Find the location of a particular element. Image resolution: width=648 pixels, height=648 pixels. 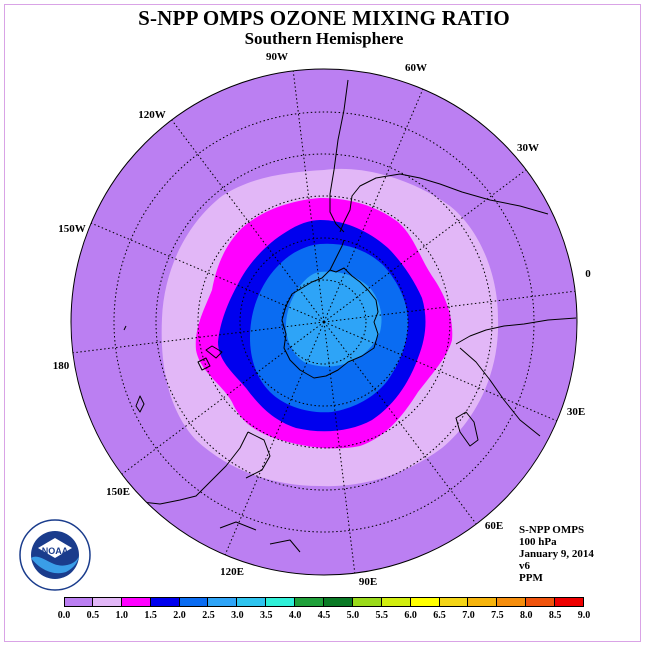

colorbar-tick-label: 3.0 is located at coordinates (237, 615).